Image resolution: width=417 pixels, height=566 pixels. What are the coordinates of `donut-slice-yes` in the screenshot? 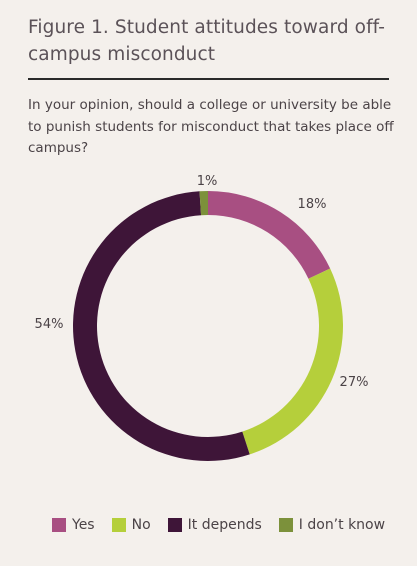 It's located at (269, 235).